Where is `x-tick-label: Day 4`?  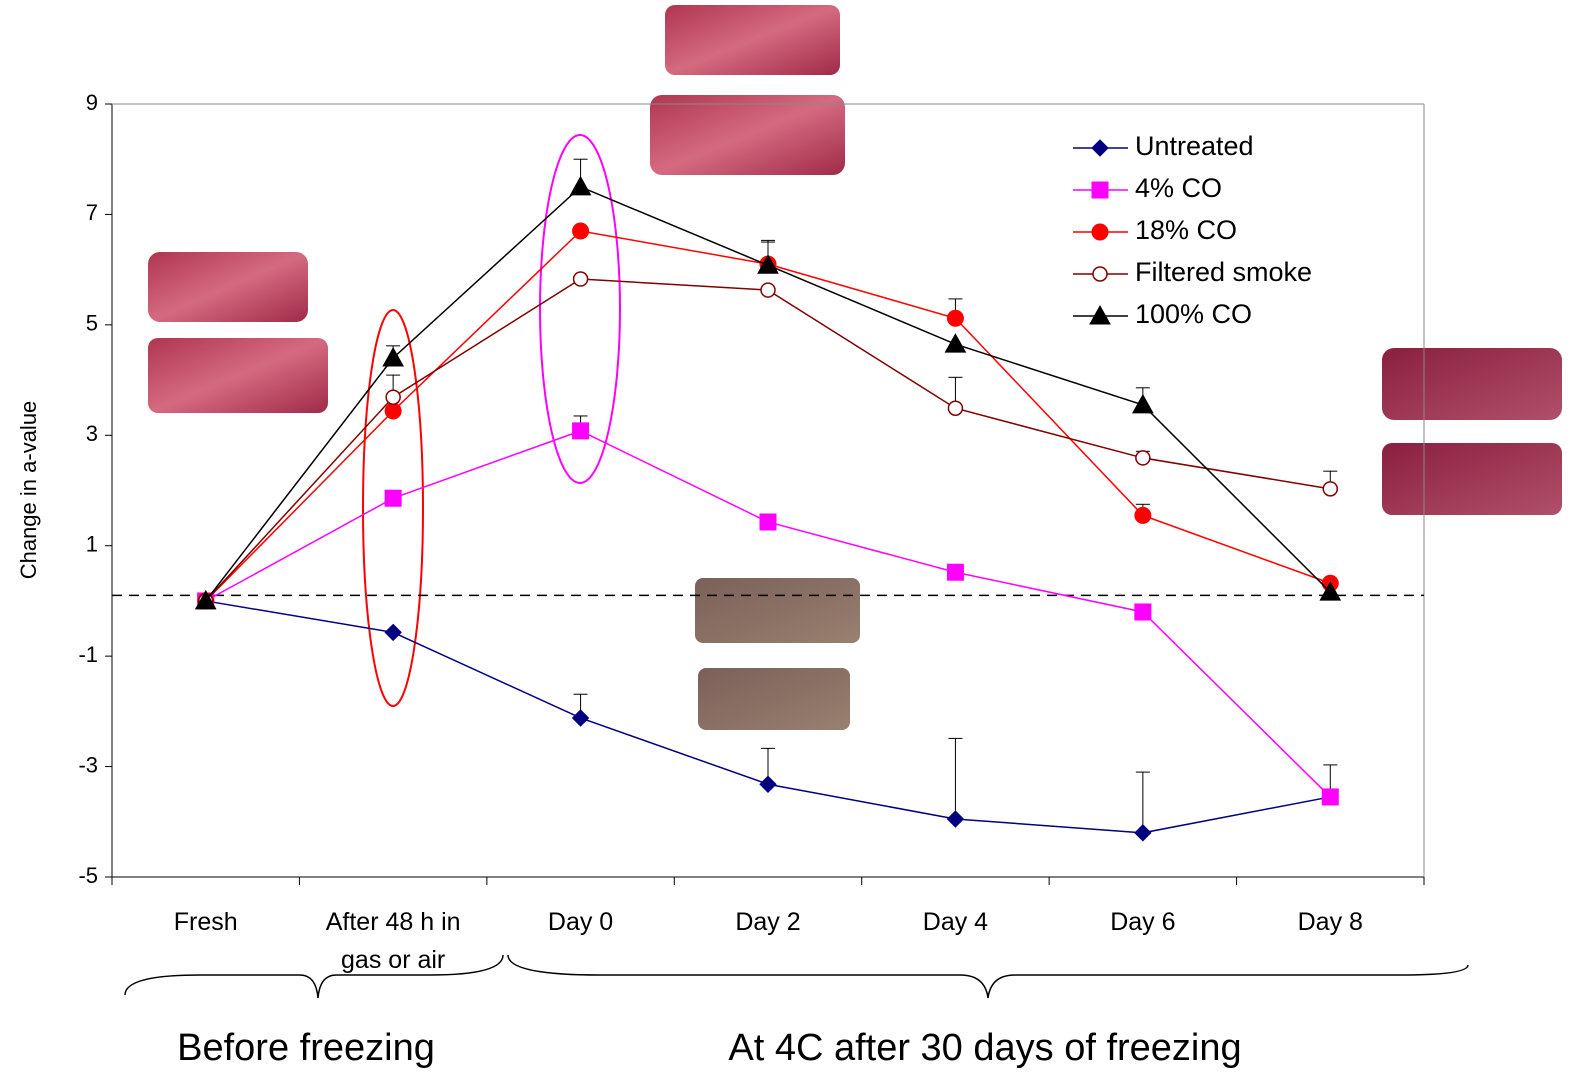 x-tick-label: Day 4 is located at coordinates (955, 922).